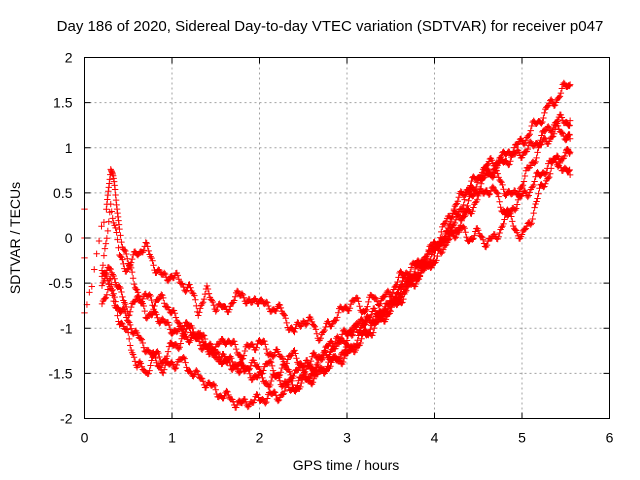 The width and height of the screenshot is (640, 480). What do you see at coordinates (346, 465) in the screenshot?
I see `x-axis-label: GPS time / hours` at bounding box center [346, 465].